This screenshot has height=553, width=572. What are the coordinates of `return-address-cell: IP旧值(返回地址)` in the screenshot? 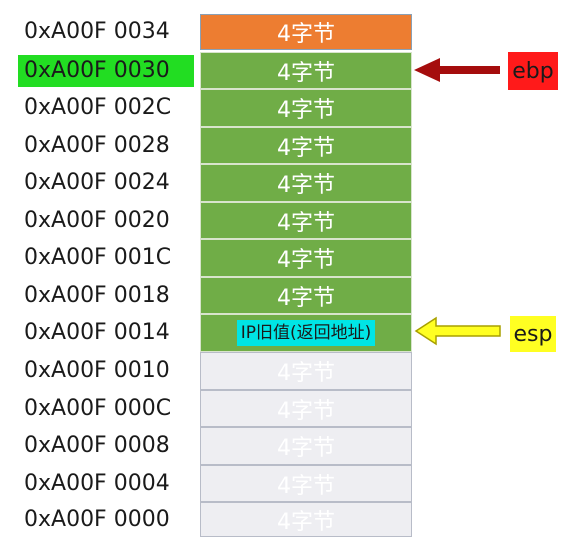 It's located at (306, 333).